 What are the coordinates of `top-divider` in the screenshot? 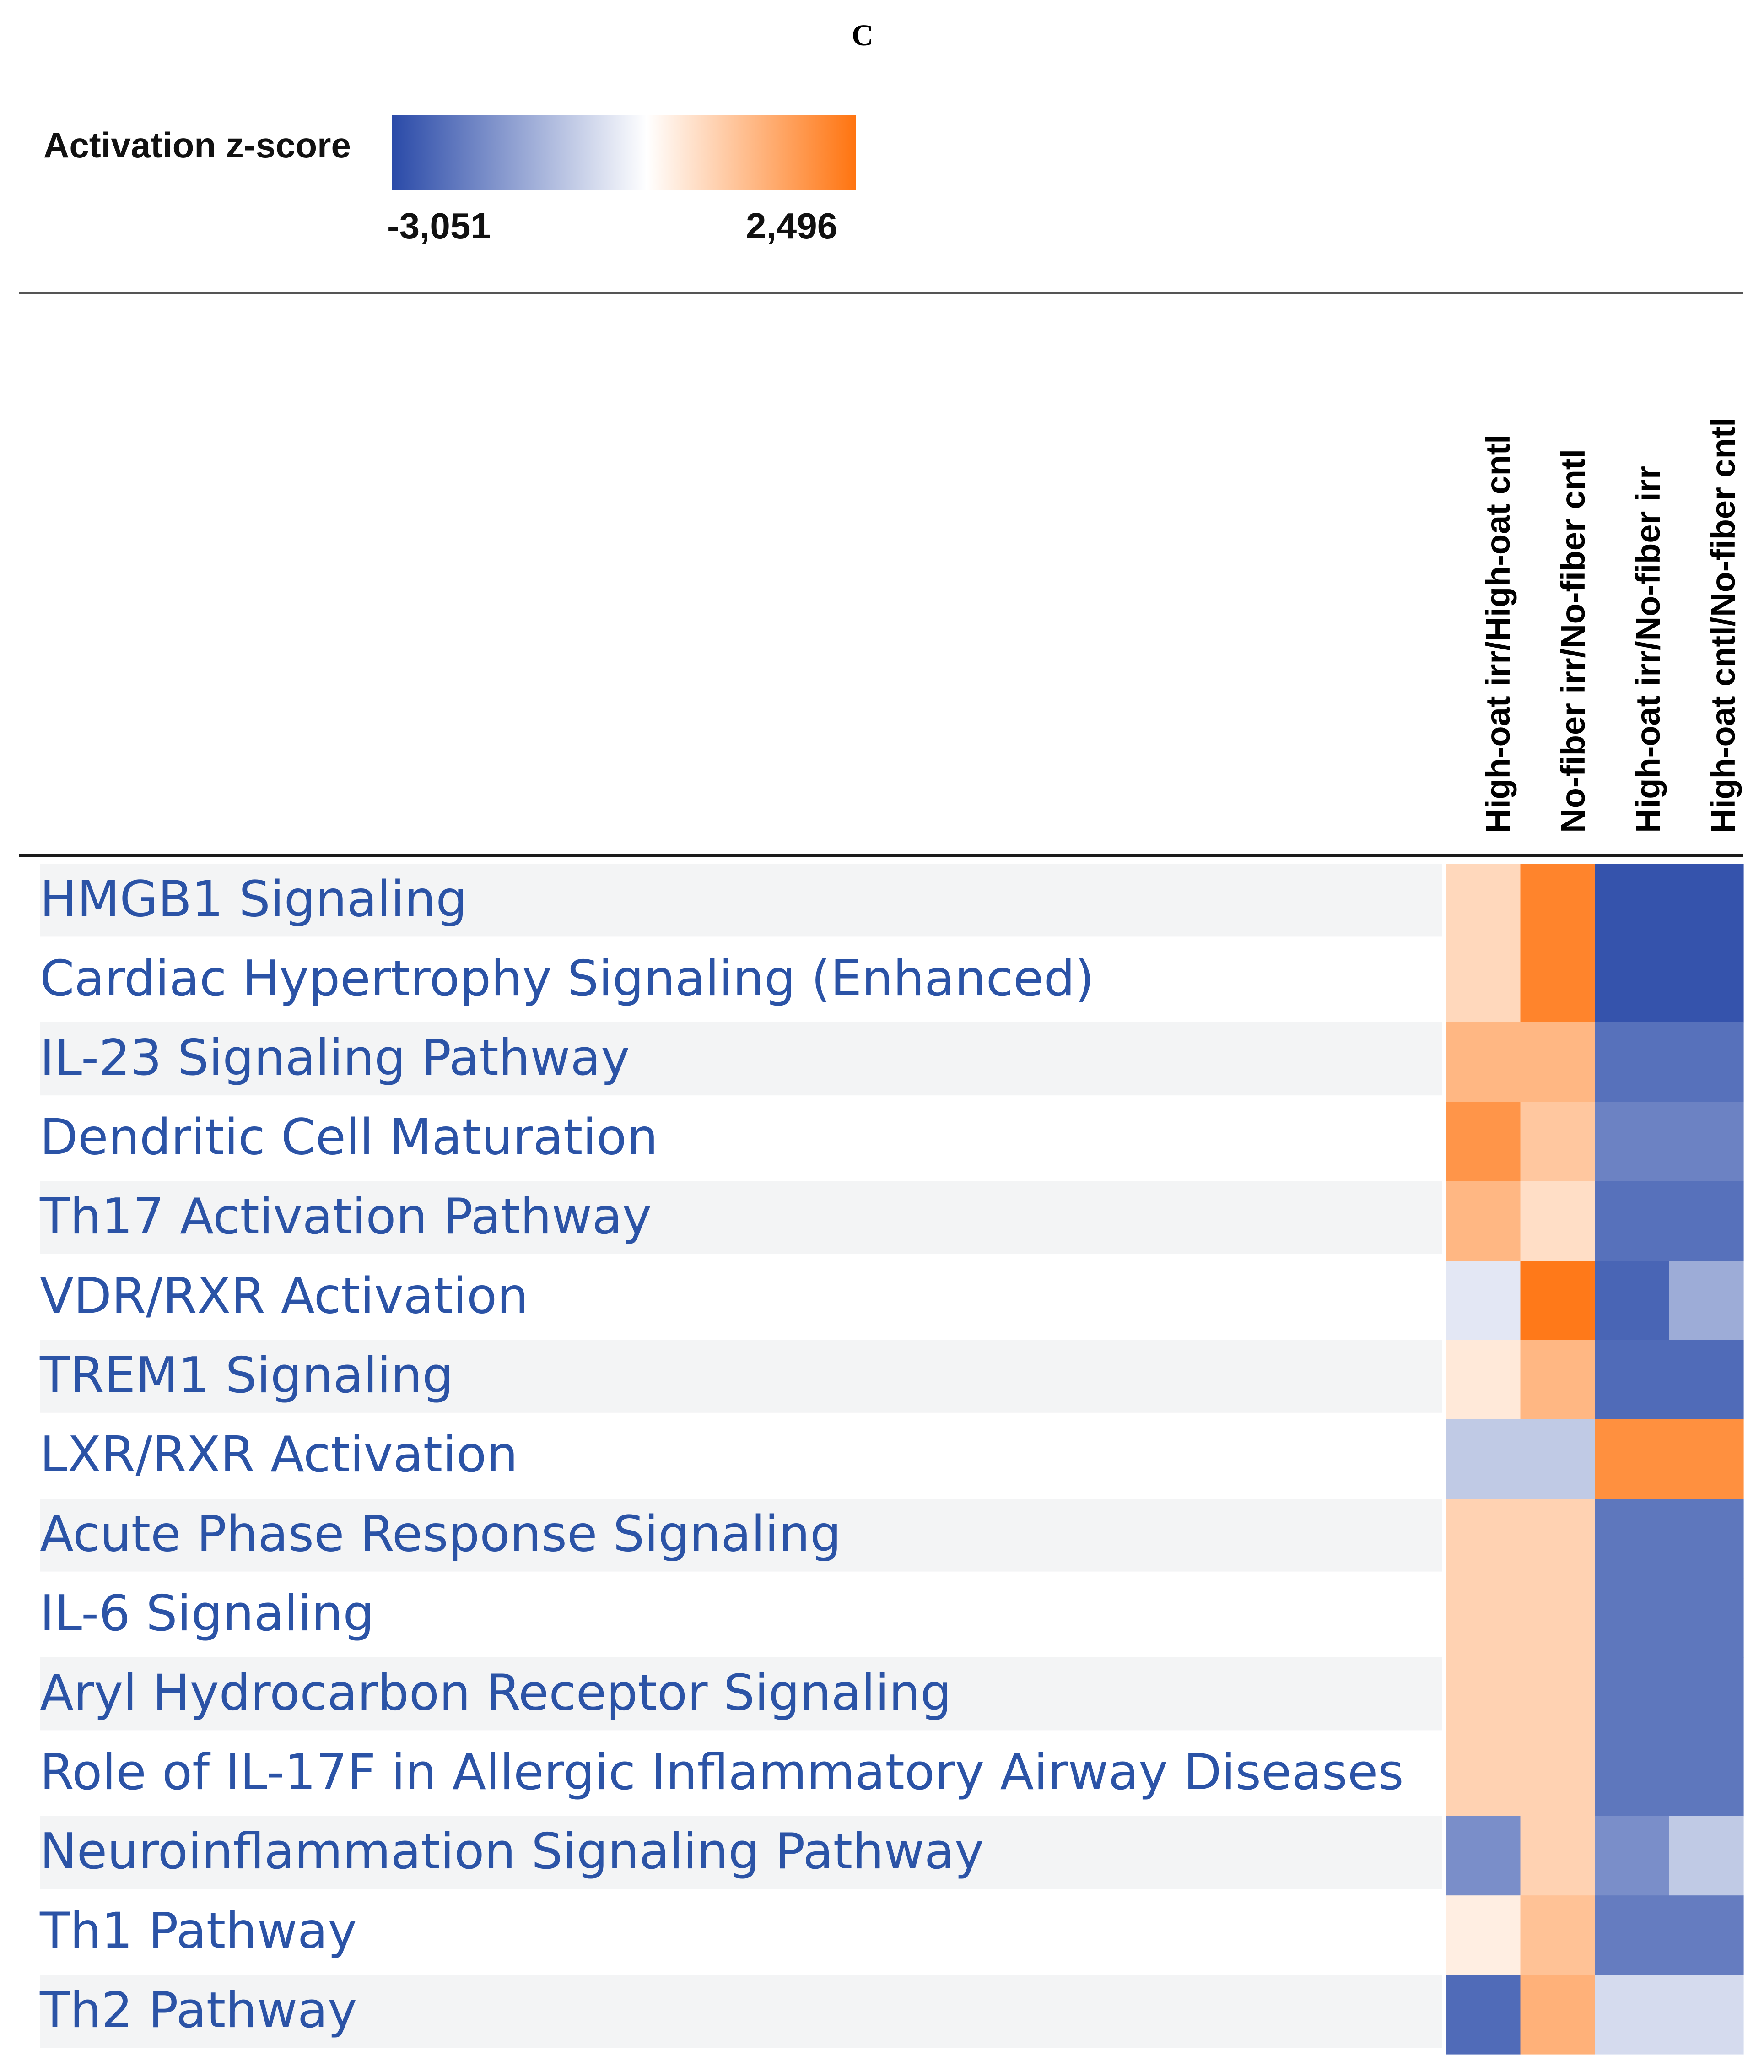 It's located at (881, 293).